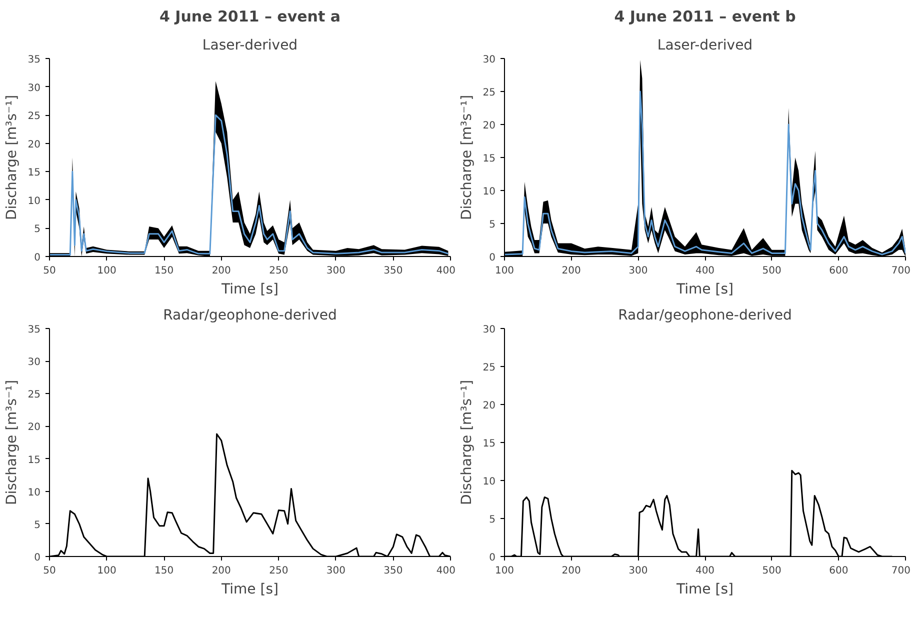  What do you see at coordinates (250, 17) in the screenshot?
I see `chart-title: 4 June 2011 – event a` at bounding box center [250, 17].